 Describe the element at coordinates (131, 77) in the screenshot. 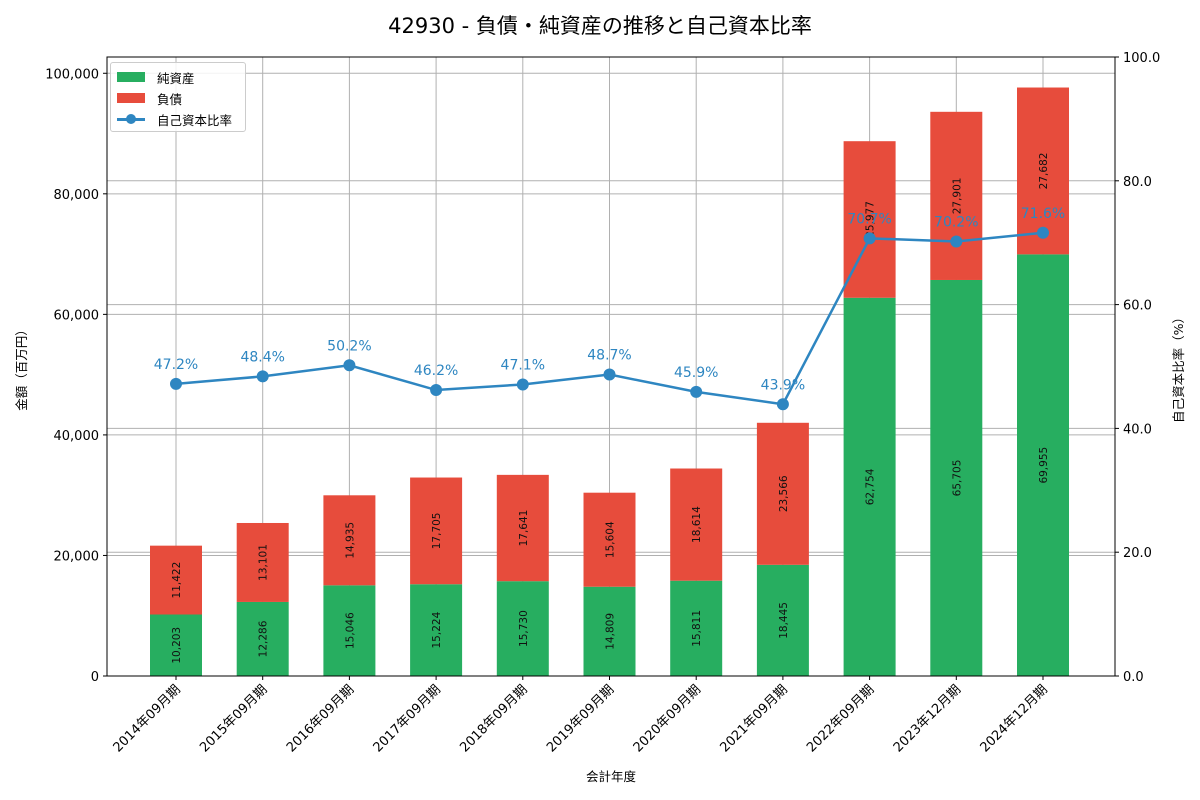

I see `net-assets-swatch-icon` at that location.